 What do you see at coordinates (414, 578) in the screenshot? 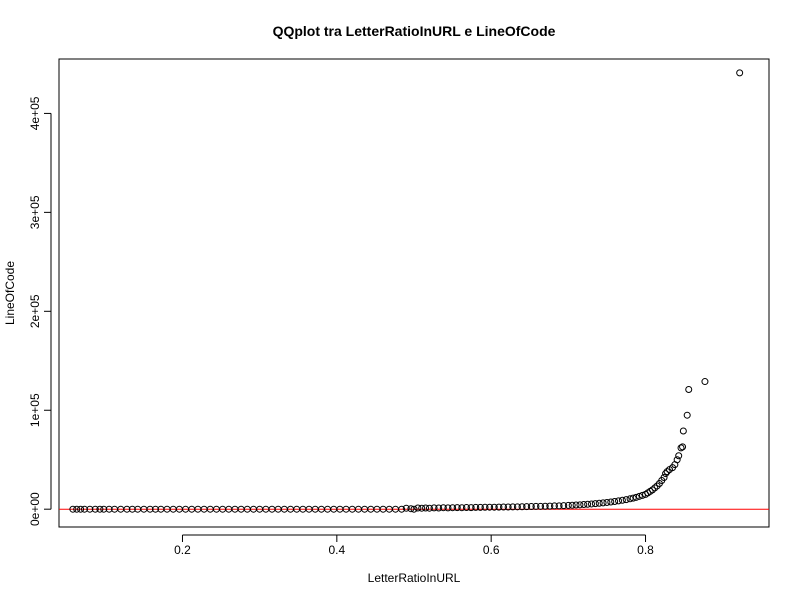
I see `x-axis-label: LetterRatioInURL` at bounding box center [414, 578].